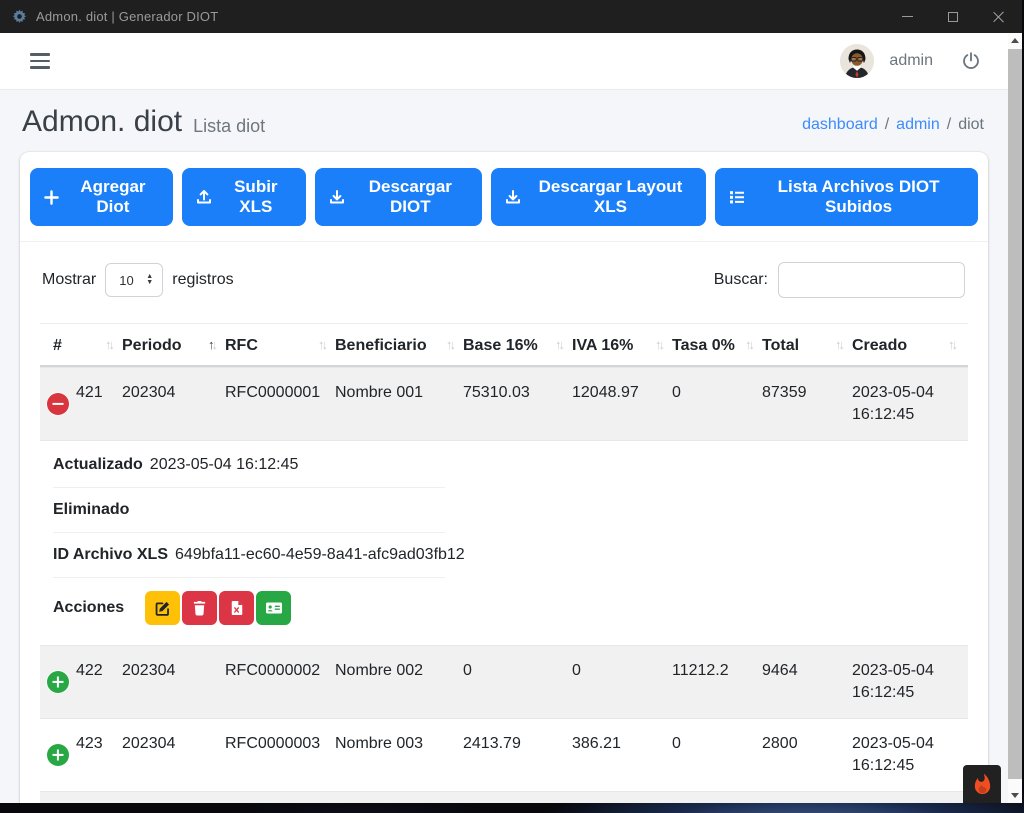 The height and width of the screenshot is (813, 1024). I want to click on file-excel-icon, so click(237, 608).